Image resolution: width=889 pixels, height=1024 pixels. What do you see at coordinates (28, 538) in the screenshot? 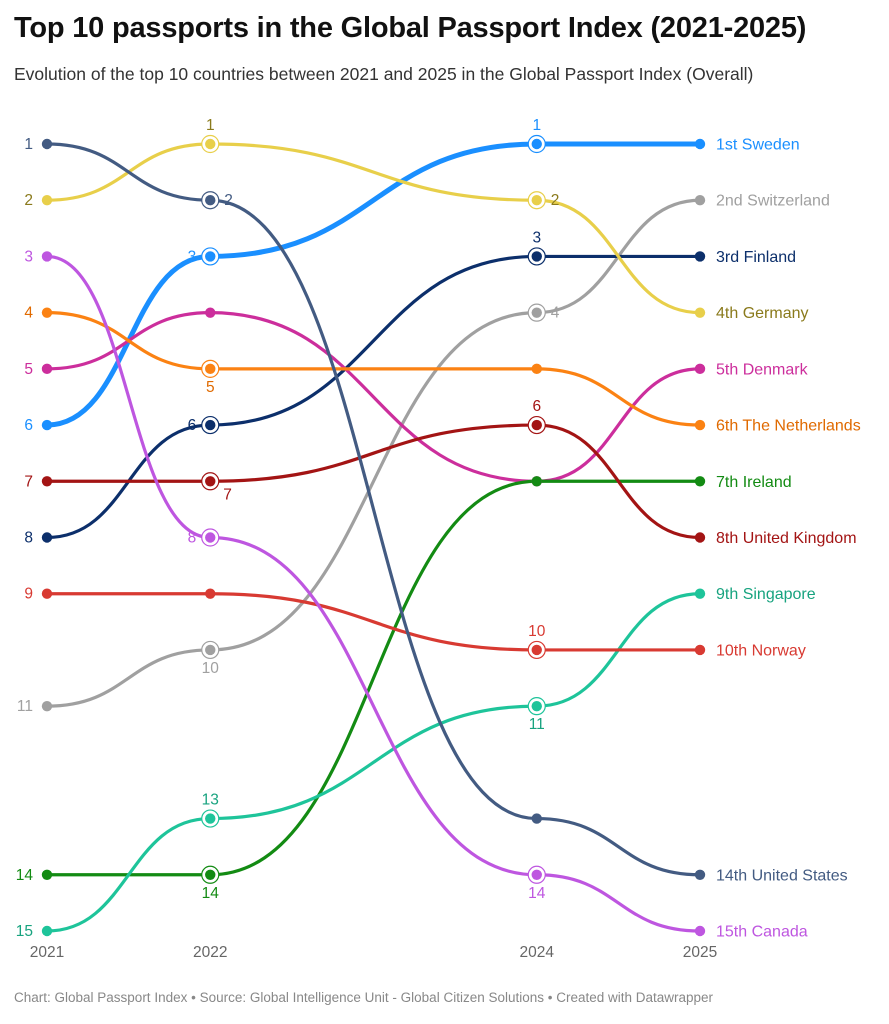
I see `rank-label-finland-2021: 8` at bounding box center [28, 538].